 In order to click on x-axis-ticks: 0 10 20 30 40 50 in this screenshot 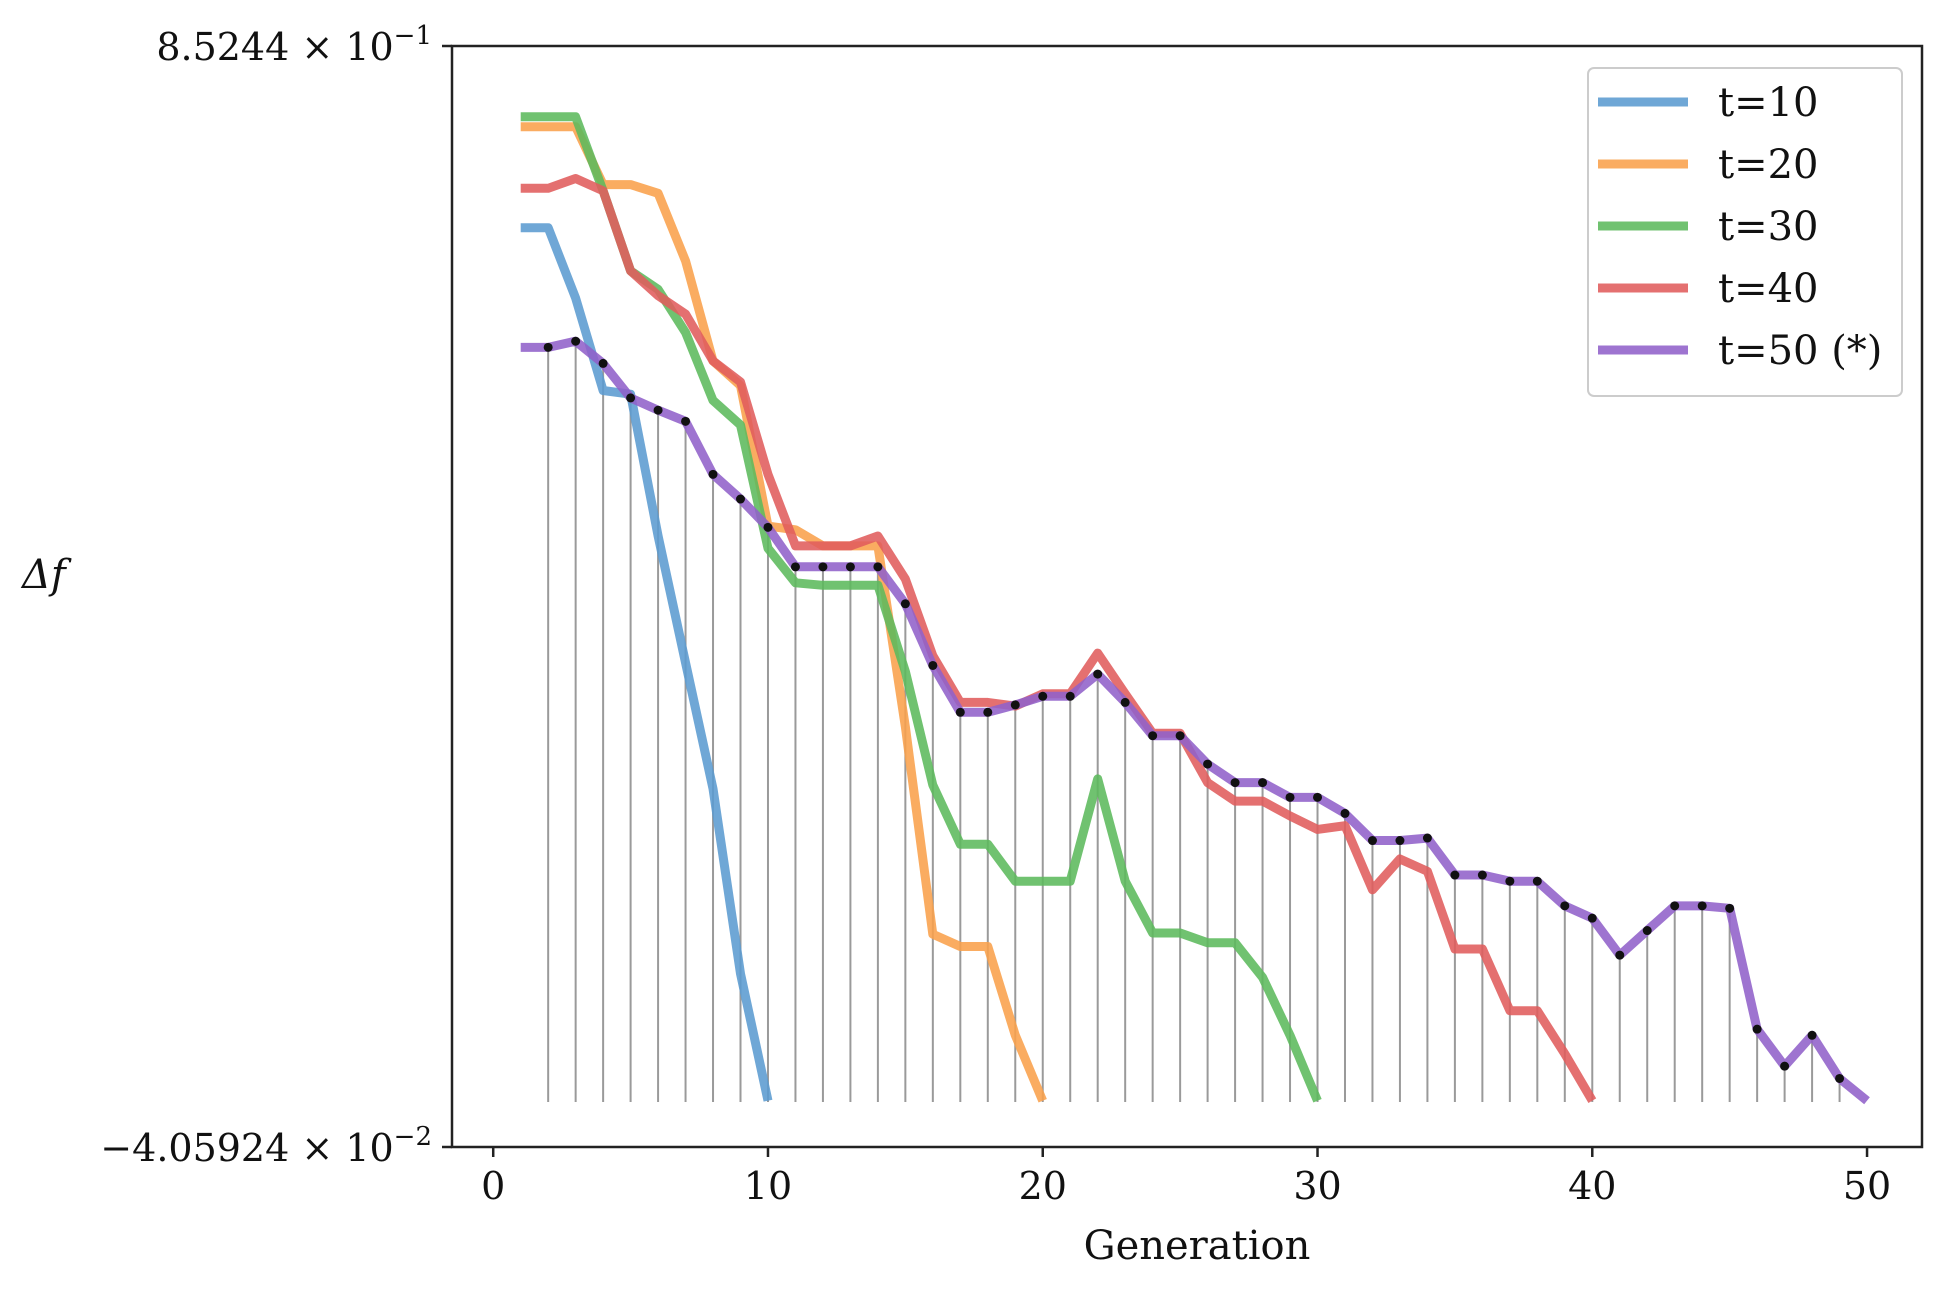, I will do `click(1186, 1177)`.